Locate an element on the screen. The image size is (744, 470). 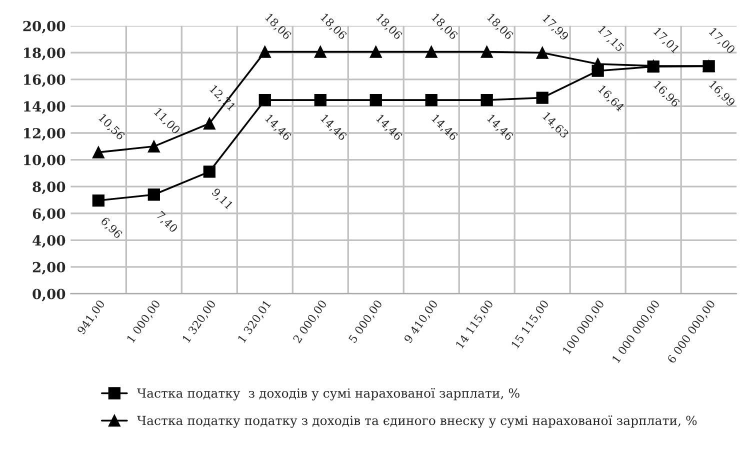
y-tick-label: 10,00 is located at coordinates (45, 161).